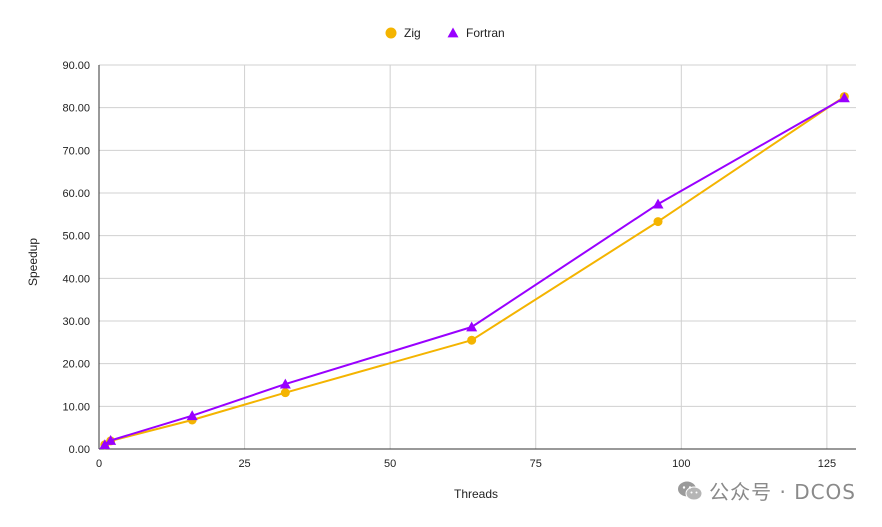 The image size is (882, 527). What do you see at coordinates (76, 194) in the screenshot?
I see `y-tick-label: 60.00` at bounding box center [76, 194].